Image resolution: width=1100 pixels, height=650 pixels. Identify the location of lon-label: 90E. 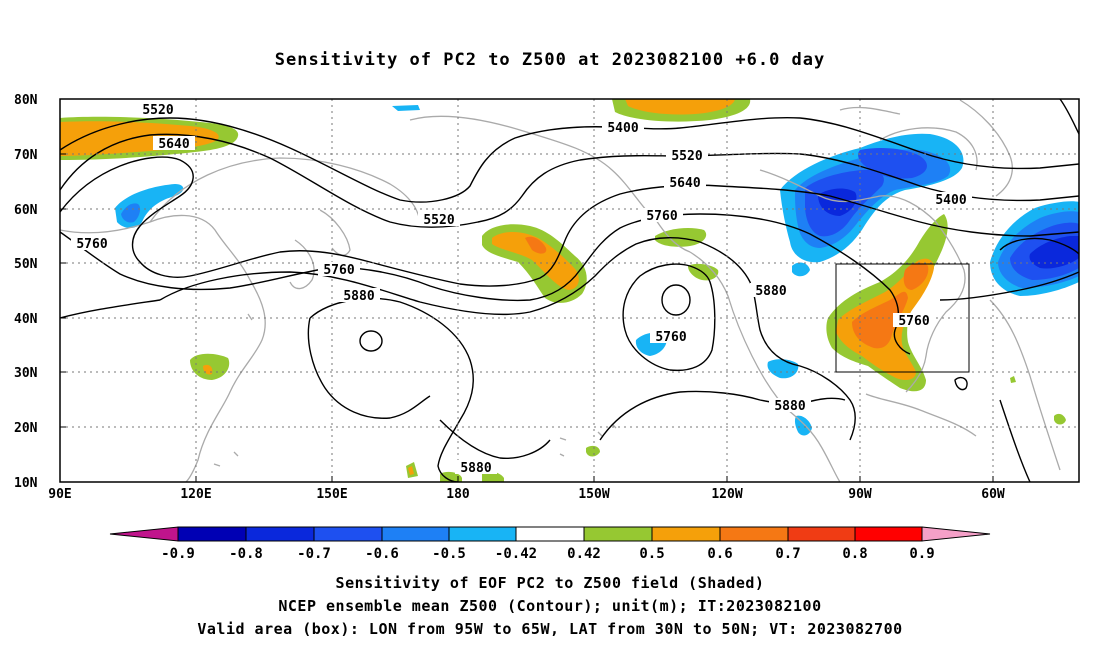
(59, 494).